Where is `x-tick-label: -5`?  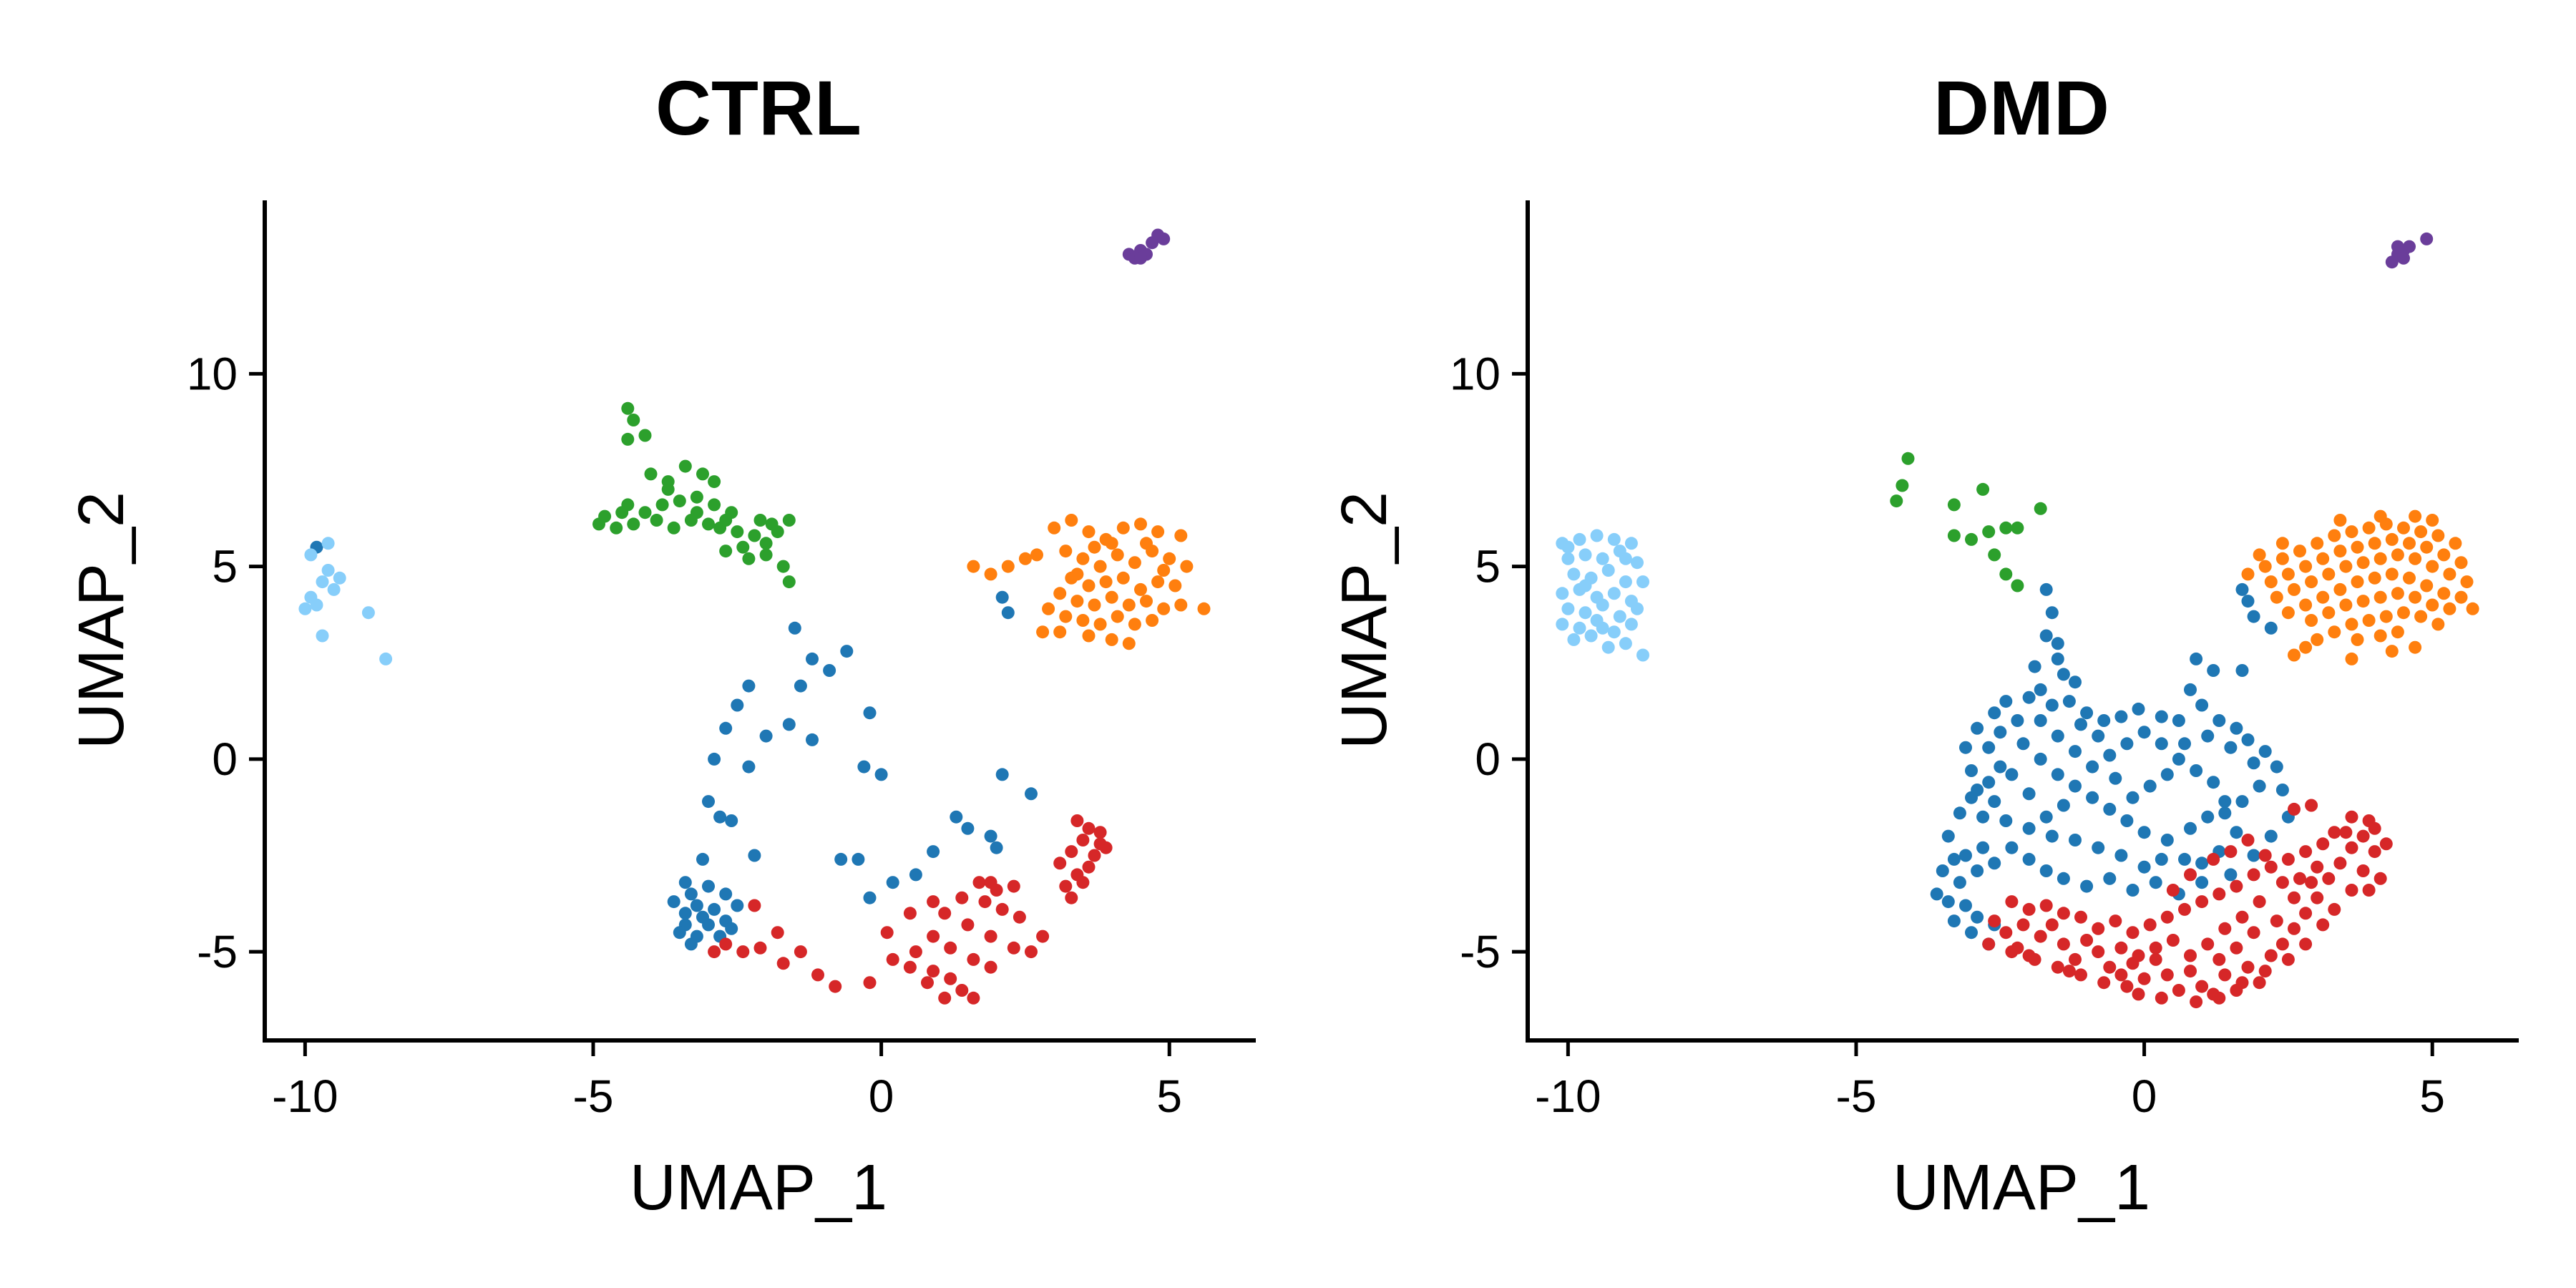 x-tick-label: -5 is located at coordinates (1856, 1096).